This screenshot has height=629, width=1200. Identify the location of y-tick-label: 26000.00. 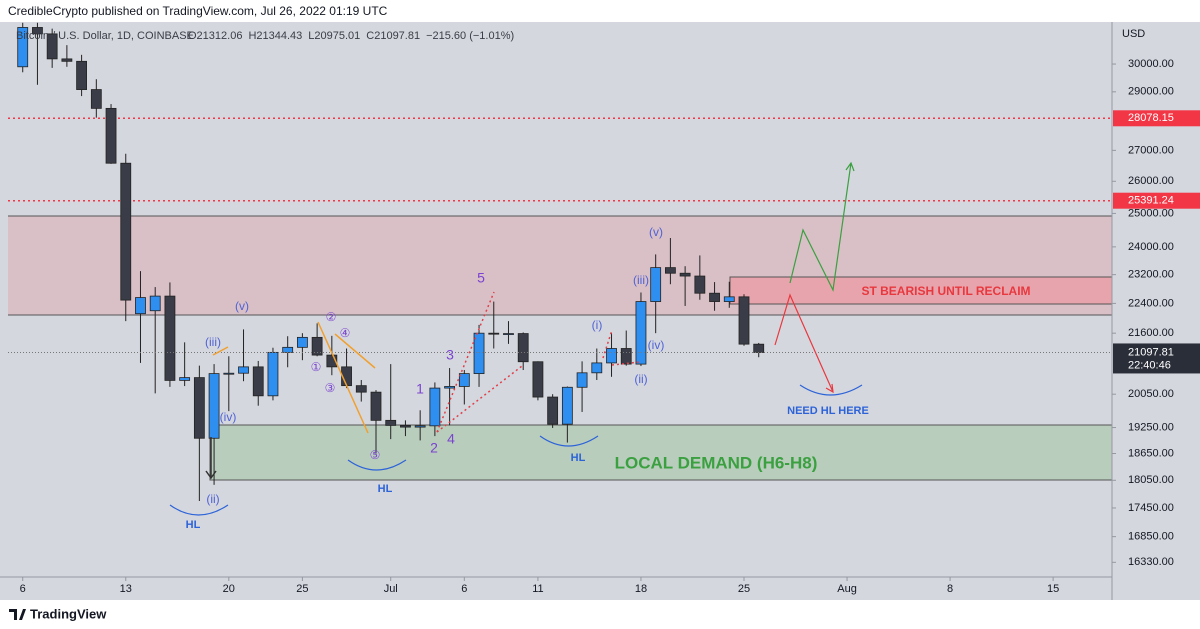
(1151, 181).